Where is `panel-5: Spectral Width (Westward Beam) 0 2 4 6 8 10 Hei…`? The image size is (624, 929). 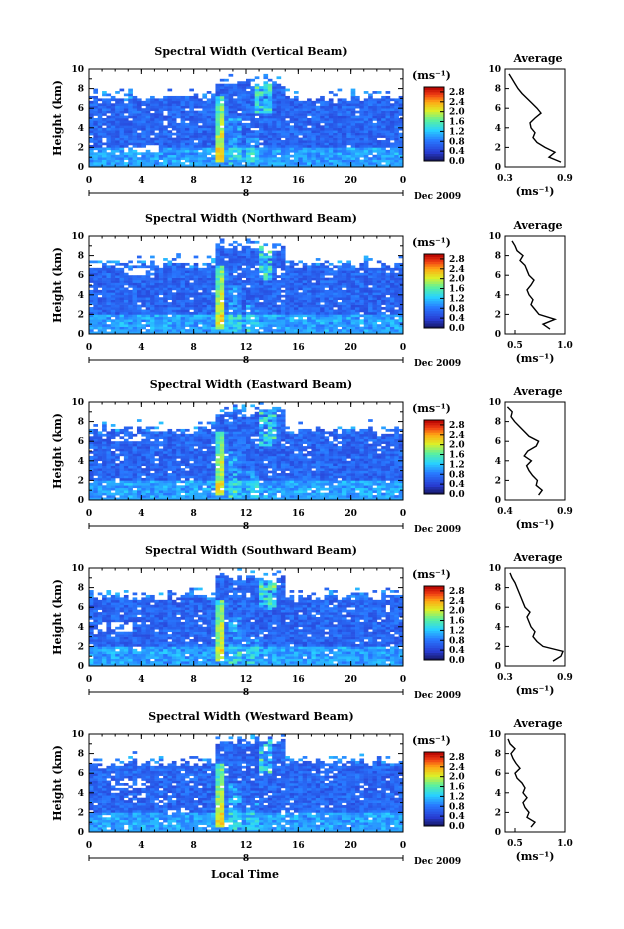 panel-5: Spectral Width (Westward Beam) 0 2 4 6 8 10 Hei… is located at coordinates (312, 788).